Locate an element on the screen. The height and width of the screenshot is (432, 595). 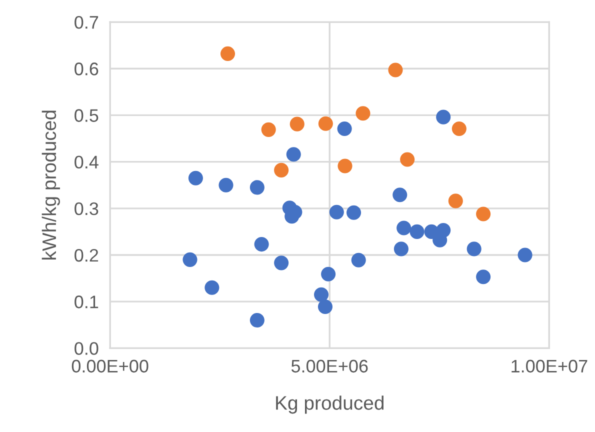
y-tick-label: 0.1 is located at coordinates (86, 302).